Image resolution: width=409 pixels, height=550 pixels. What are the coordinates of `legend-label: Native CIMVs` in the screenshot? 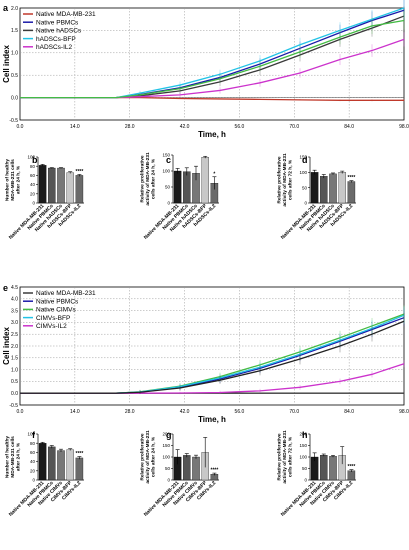 It's located at (56, 310).